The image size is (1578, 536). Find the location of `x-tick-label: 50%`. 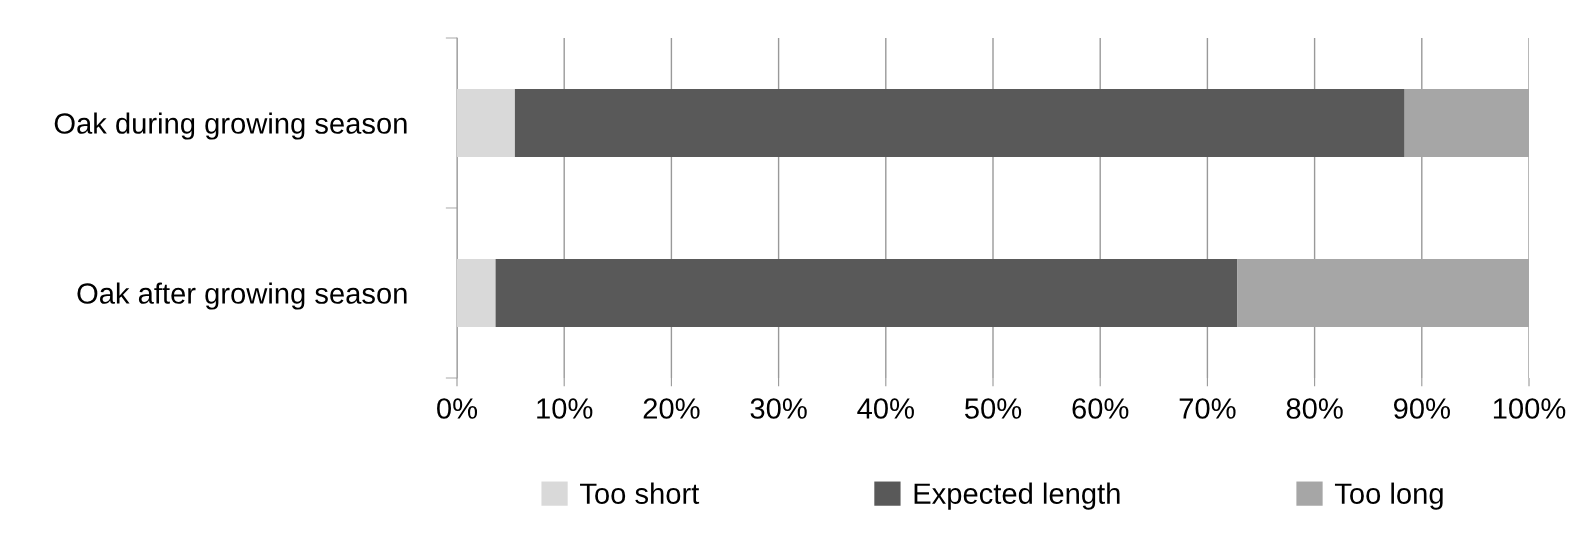

x-tick-label: 50% is located at coordinates (993, 408).